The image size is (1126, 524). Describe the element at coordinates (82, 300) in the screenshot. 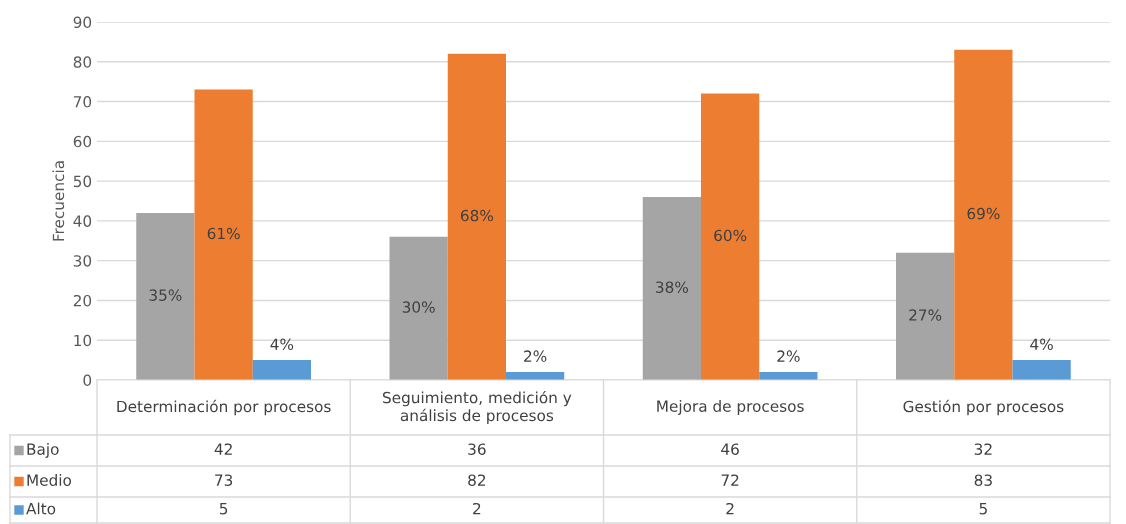

I see `y-tick-label: 20` at that location.